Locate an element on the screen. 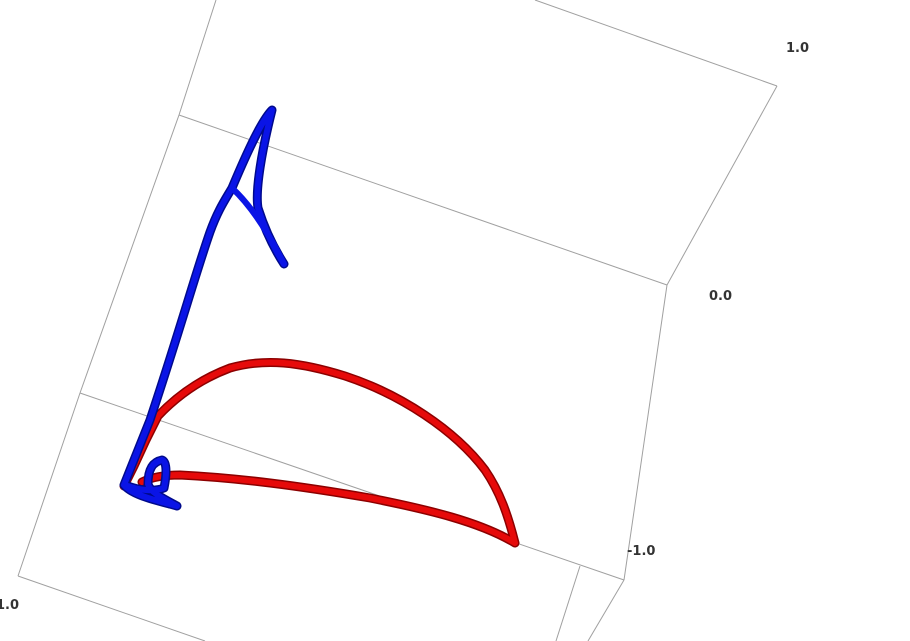  frame-edge-right-bottom-b is located at coordinates (568, 603).